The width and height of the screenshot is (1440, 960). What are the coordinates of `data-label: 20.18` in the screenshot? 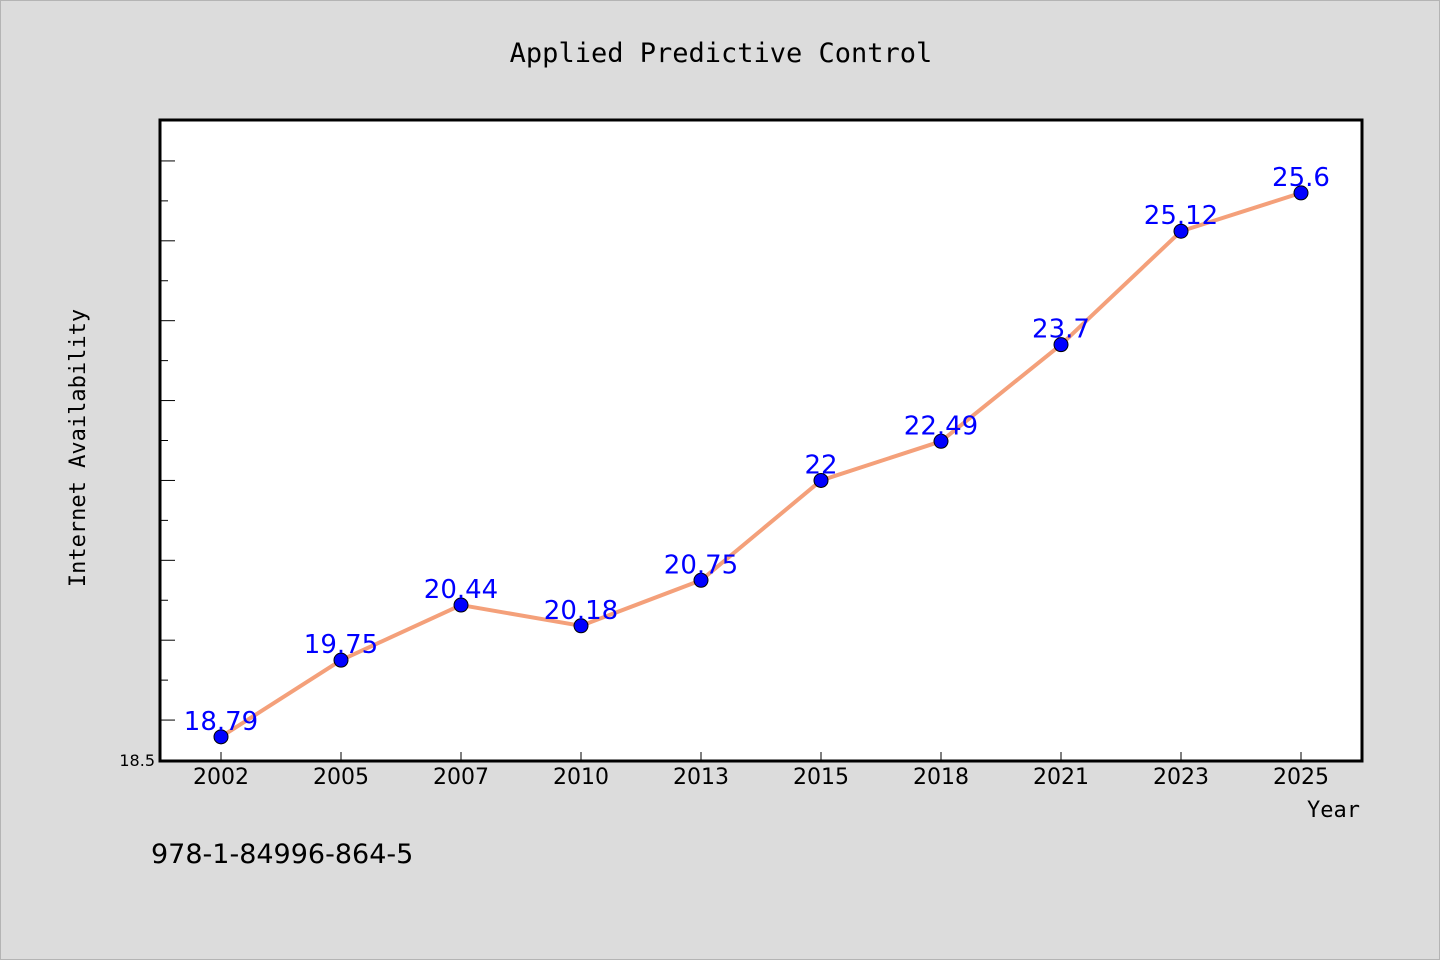 It's located at (581, 611).